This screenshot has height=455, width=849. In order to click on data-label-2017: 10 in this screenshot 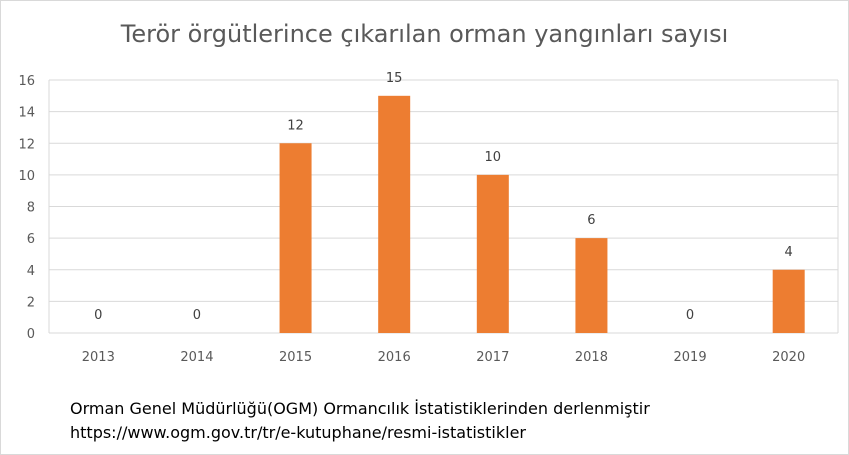, I will do `click(493, 157)`.